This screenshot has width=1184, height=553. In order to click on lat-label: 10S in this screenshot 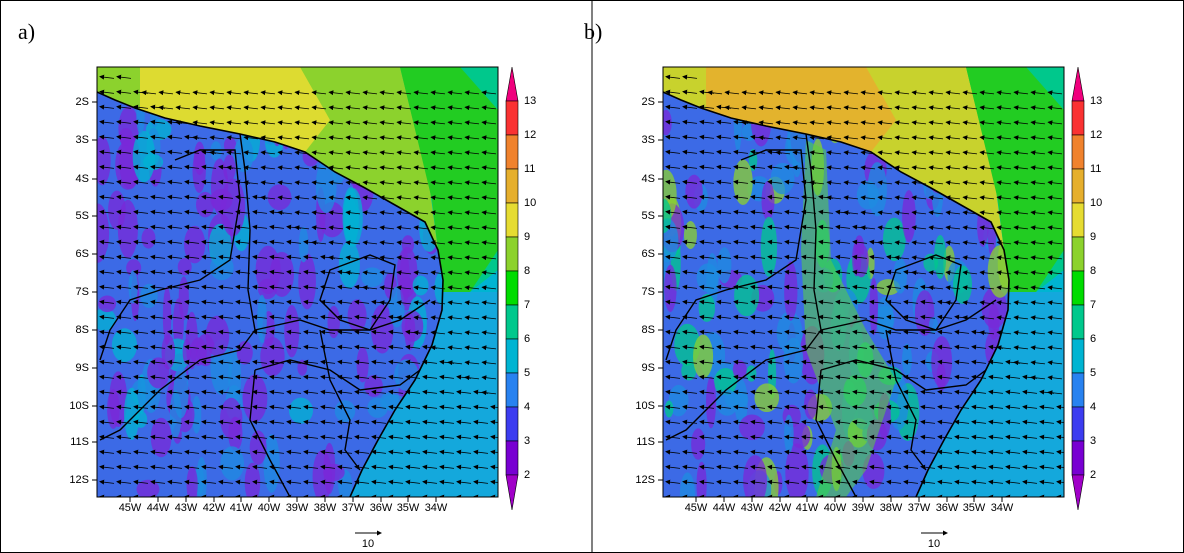, I will do `click(645, 406)`.